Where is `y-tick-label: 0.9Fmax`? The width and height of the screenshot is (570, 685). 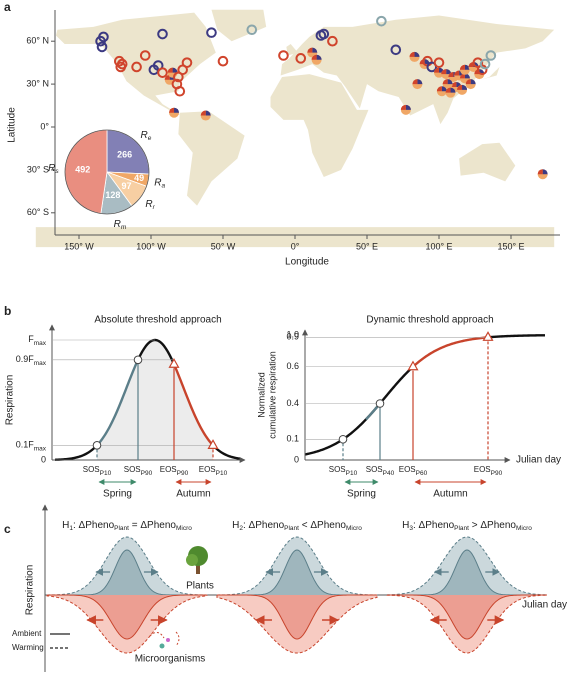
y-tick-label: 0.9Fmax is located at coordinates (31, 360).